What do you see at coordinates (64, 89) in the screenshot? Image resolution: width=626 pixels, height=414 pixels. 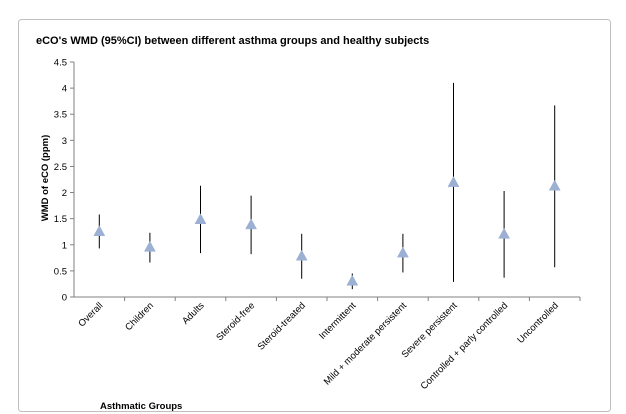 I see `y-tick-label: 4` at bounding box center [64, 89].